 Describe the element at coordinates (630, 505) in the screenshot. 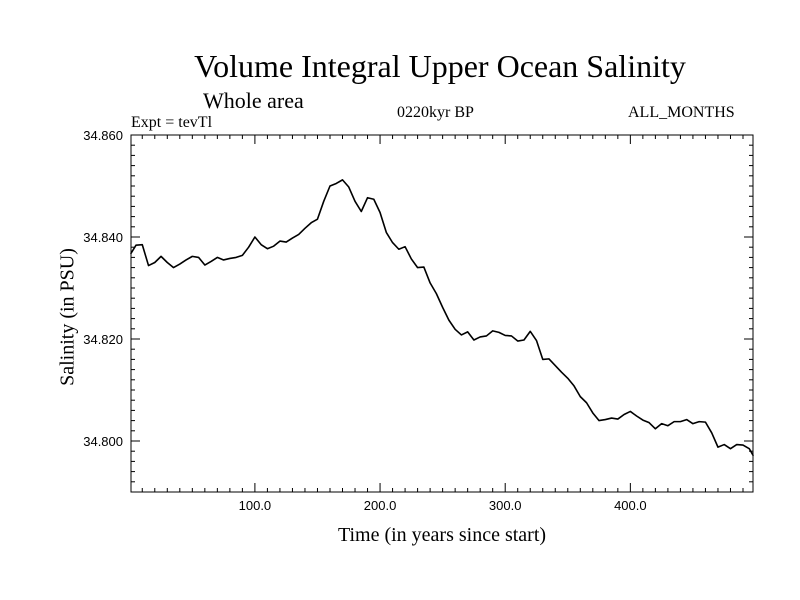

I see `x-tick-label-3: 400.0` at that location.